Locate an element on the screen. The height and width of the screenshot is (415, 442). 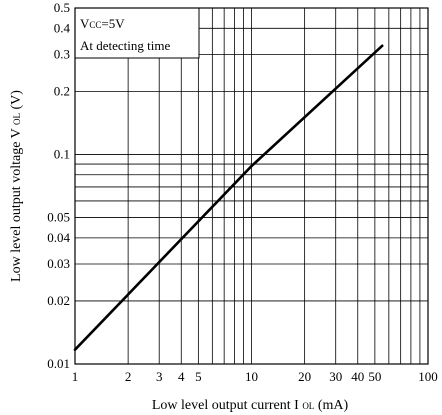
y-tick-label: 0.1 is located at coordinates (62, 153).